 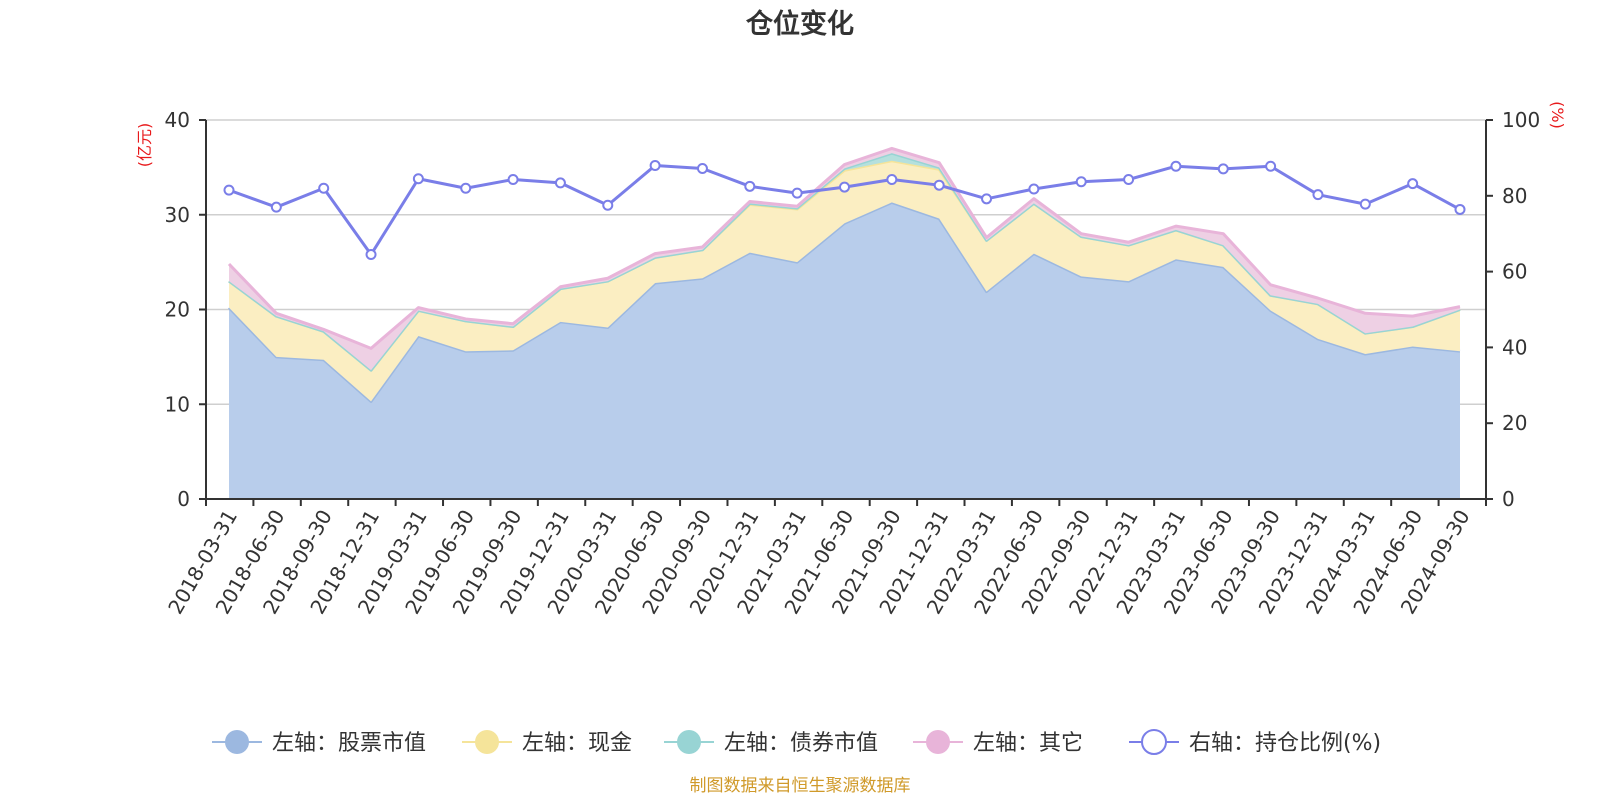 I want to click on chart-title: 仓位变化, so click(x=799, y=24).